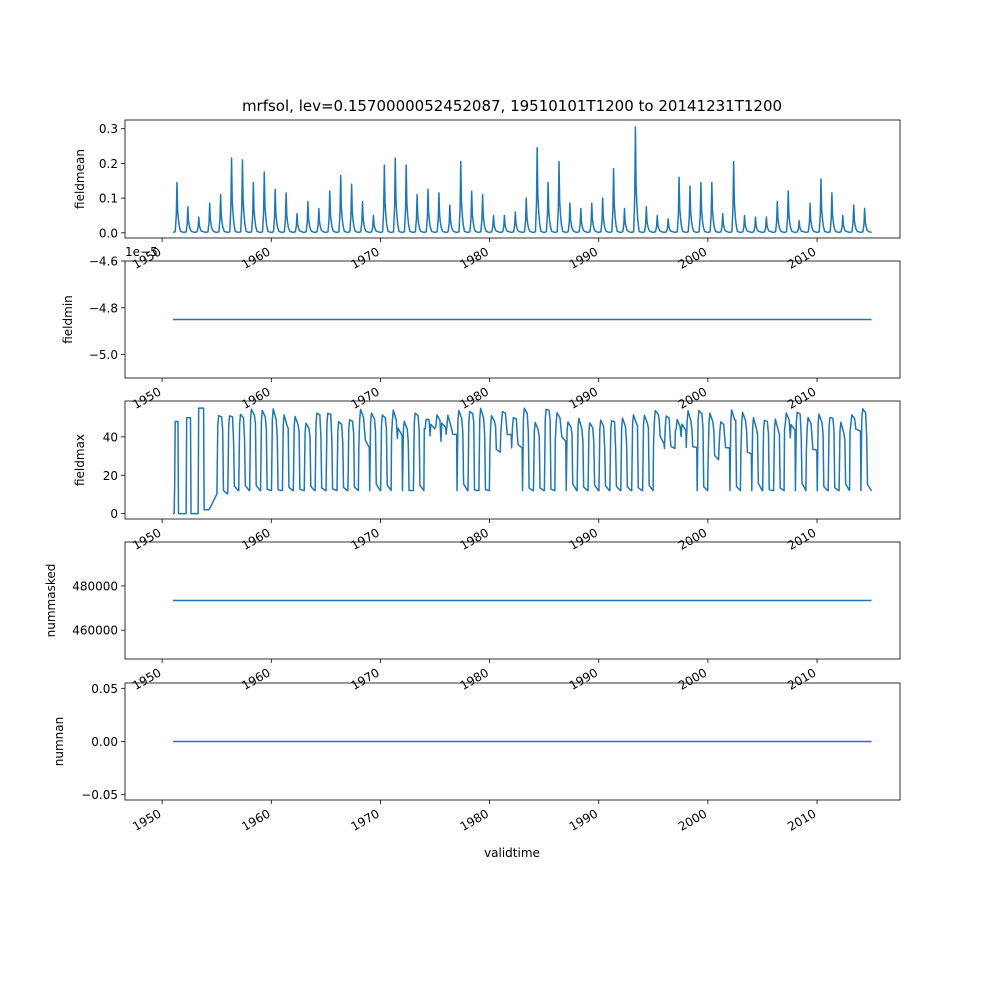  I want to click on y-tick-label: 460000, so click(95, 631).